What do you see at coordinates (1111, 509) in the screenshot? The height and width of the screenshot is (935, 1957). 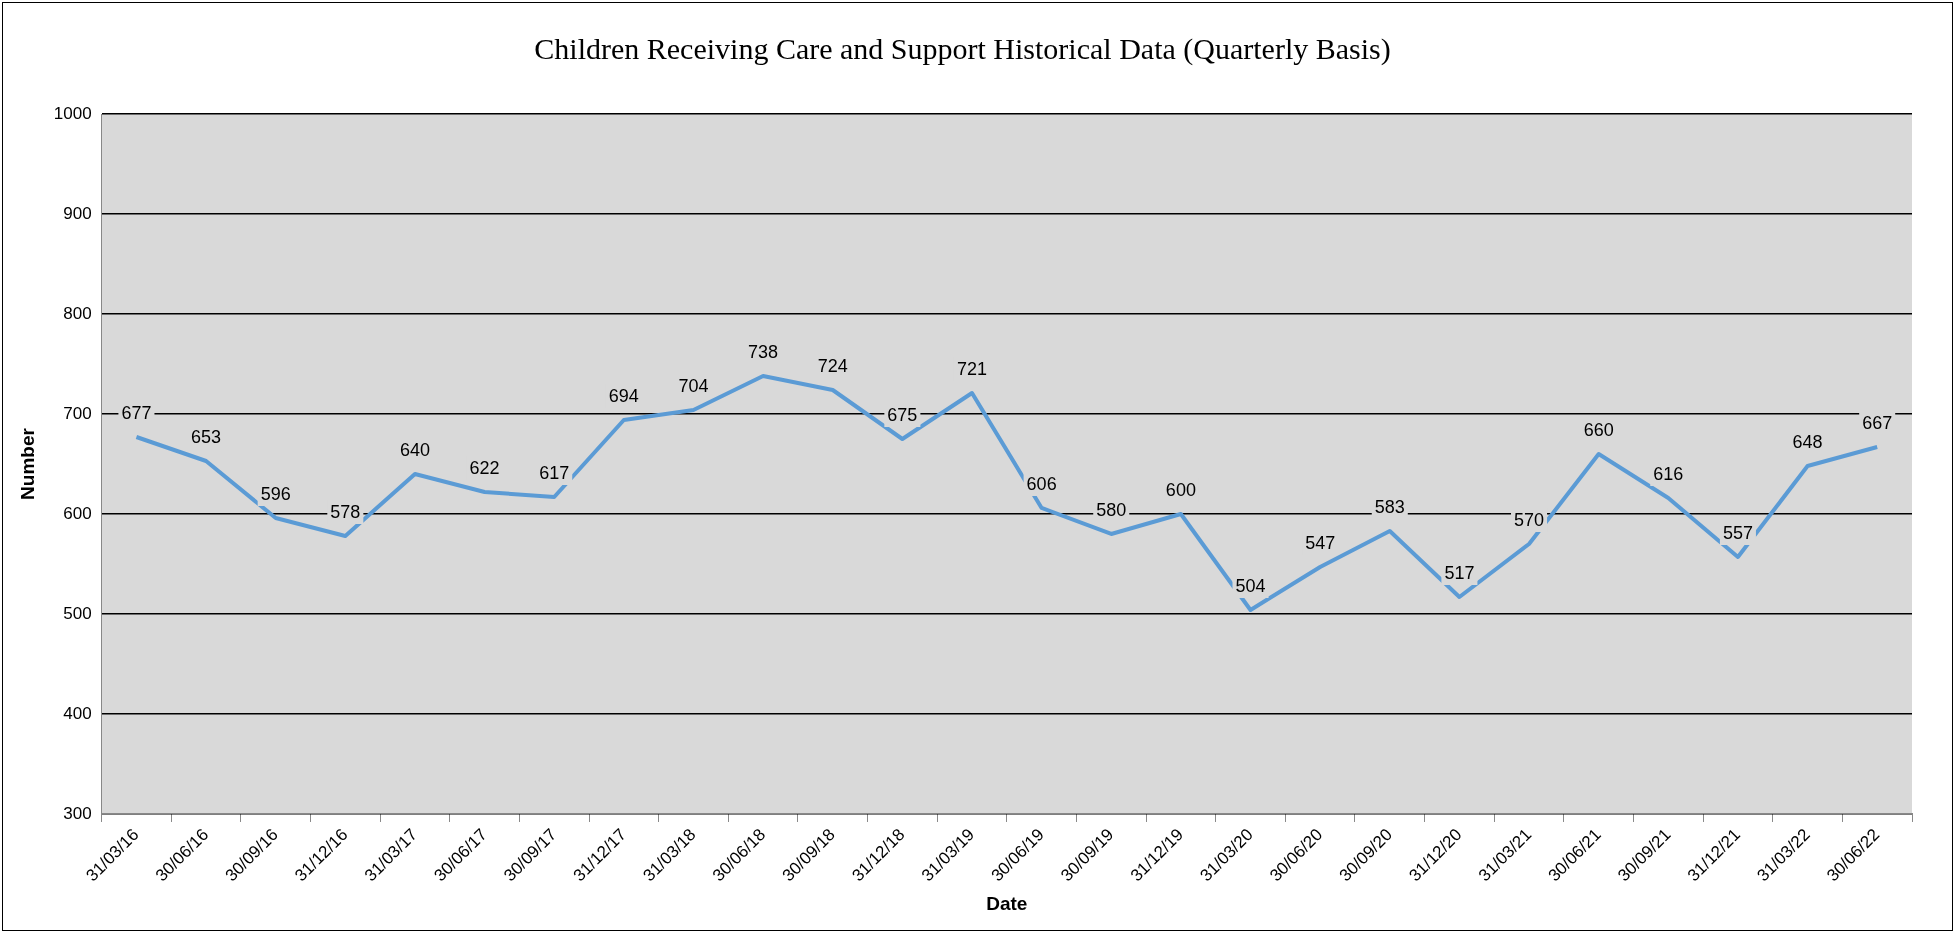 I see `data-label: 580` at bounding box center [1111, 509].